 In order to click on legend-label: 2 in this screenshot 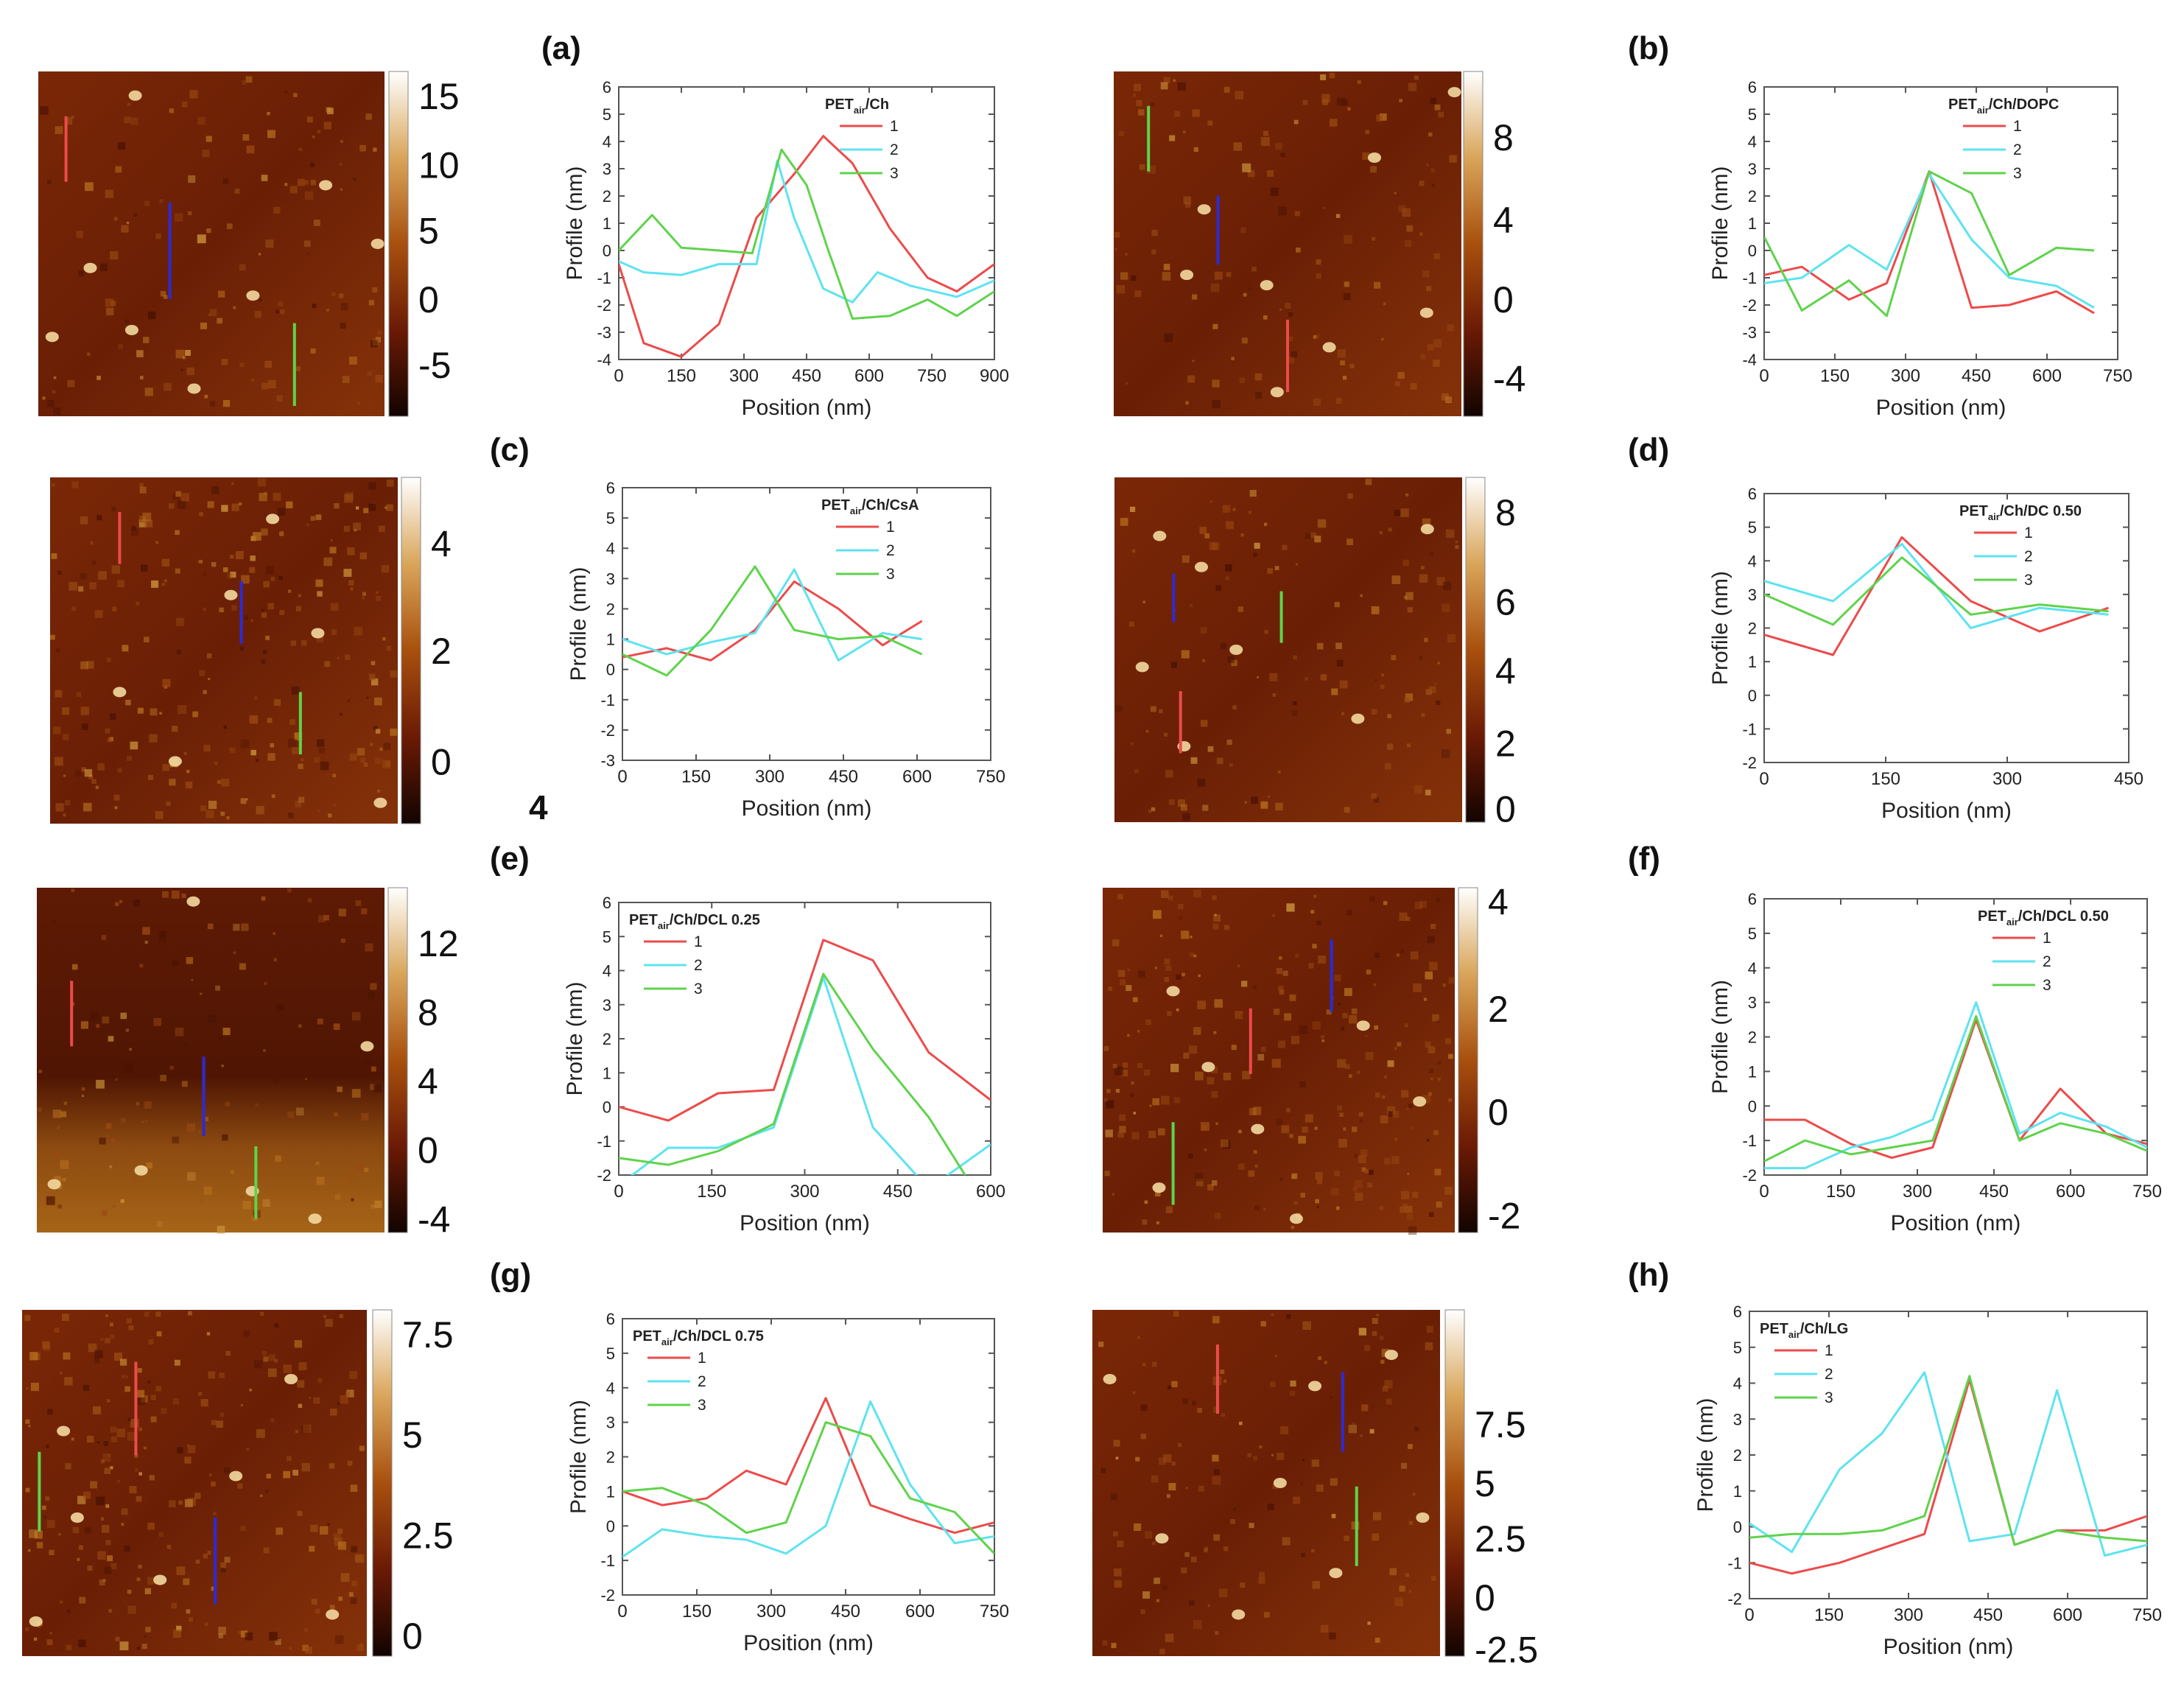, I will do `click(894, 149)`.